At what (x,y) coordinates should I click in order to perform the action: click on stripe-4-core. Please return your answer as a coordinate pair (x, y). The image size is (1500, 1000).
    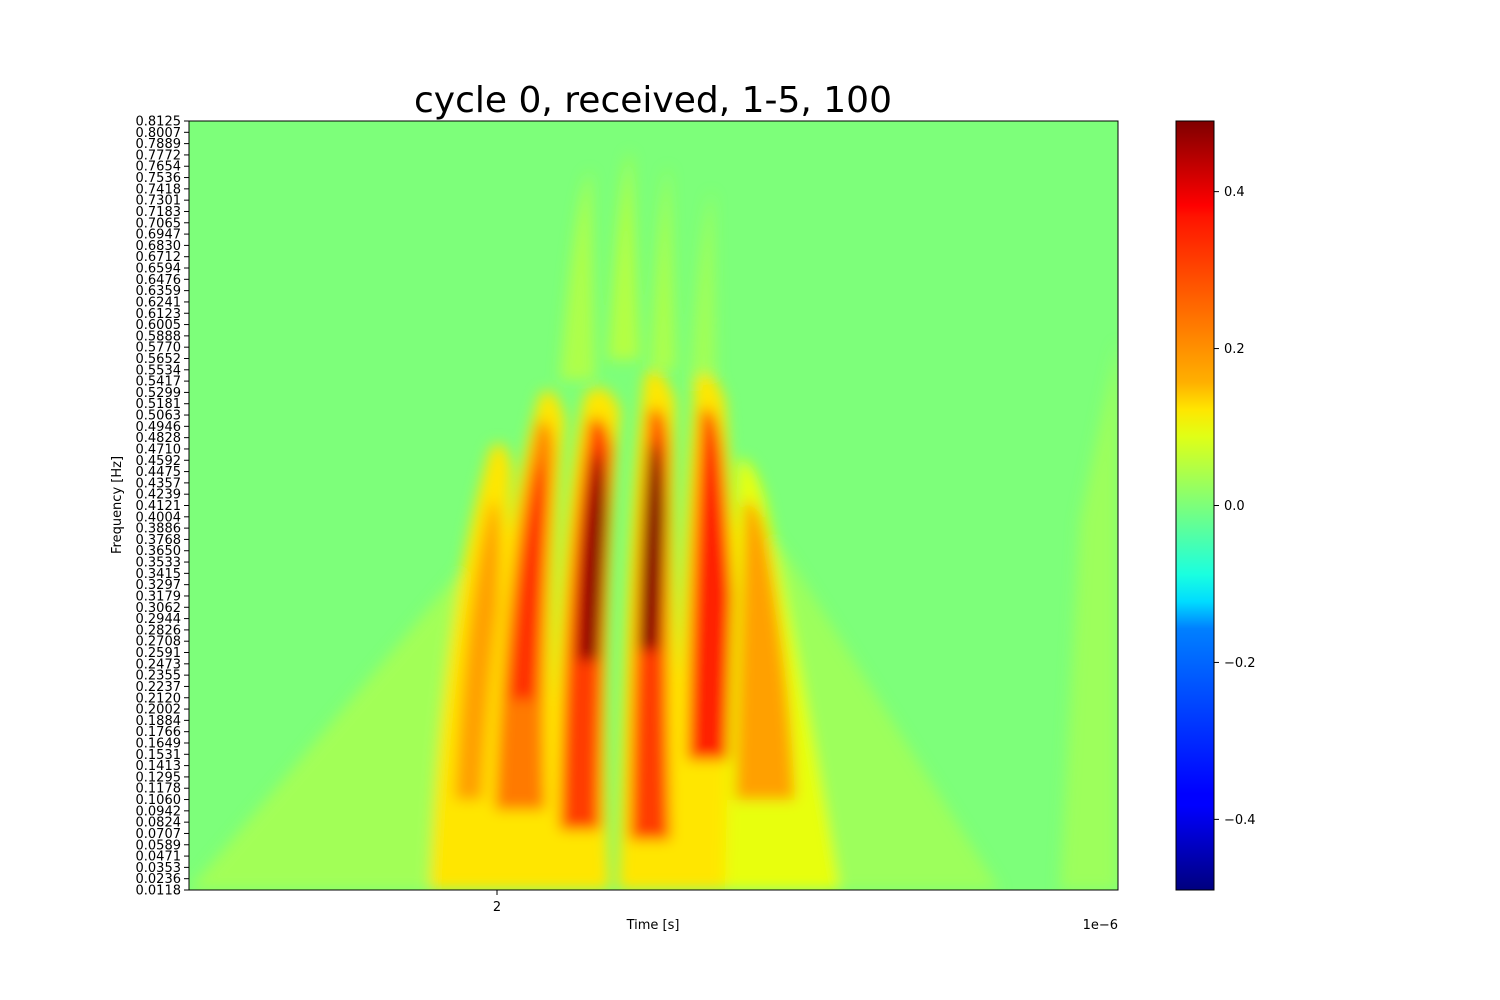
    Looking at the image, I should click on (652, 545).